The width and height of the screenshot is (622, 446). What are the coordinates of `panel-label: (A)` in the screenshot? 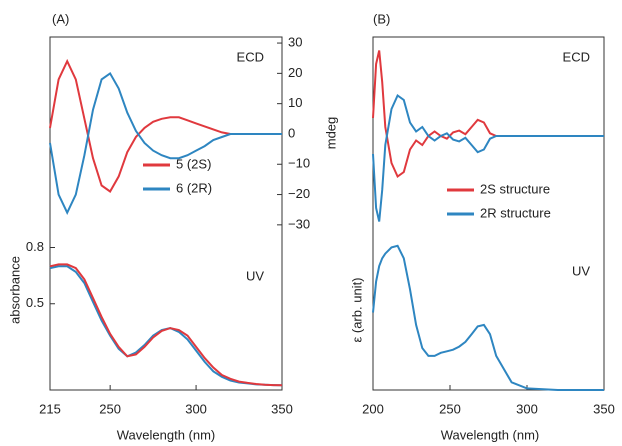 It's located at (60, 18).